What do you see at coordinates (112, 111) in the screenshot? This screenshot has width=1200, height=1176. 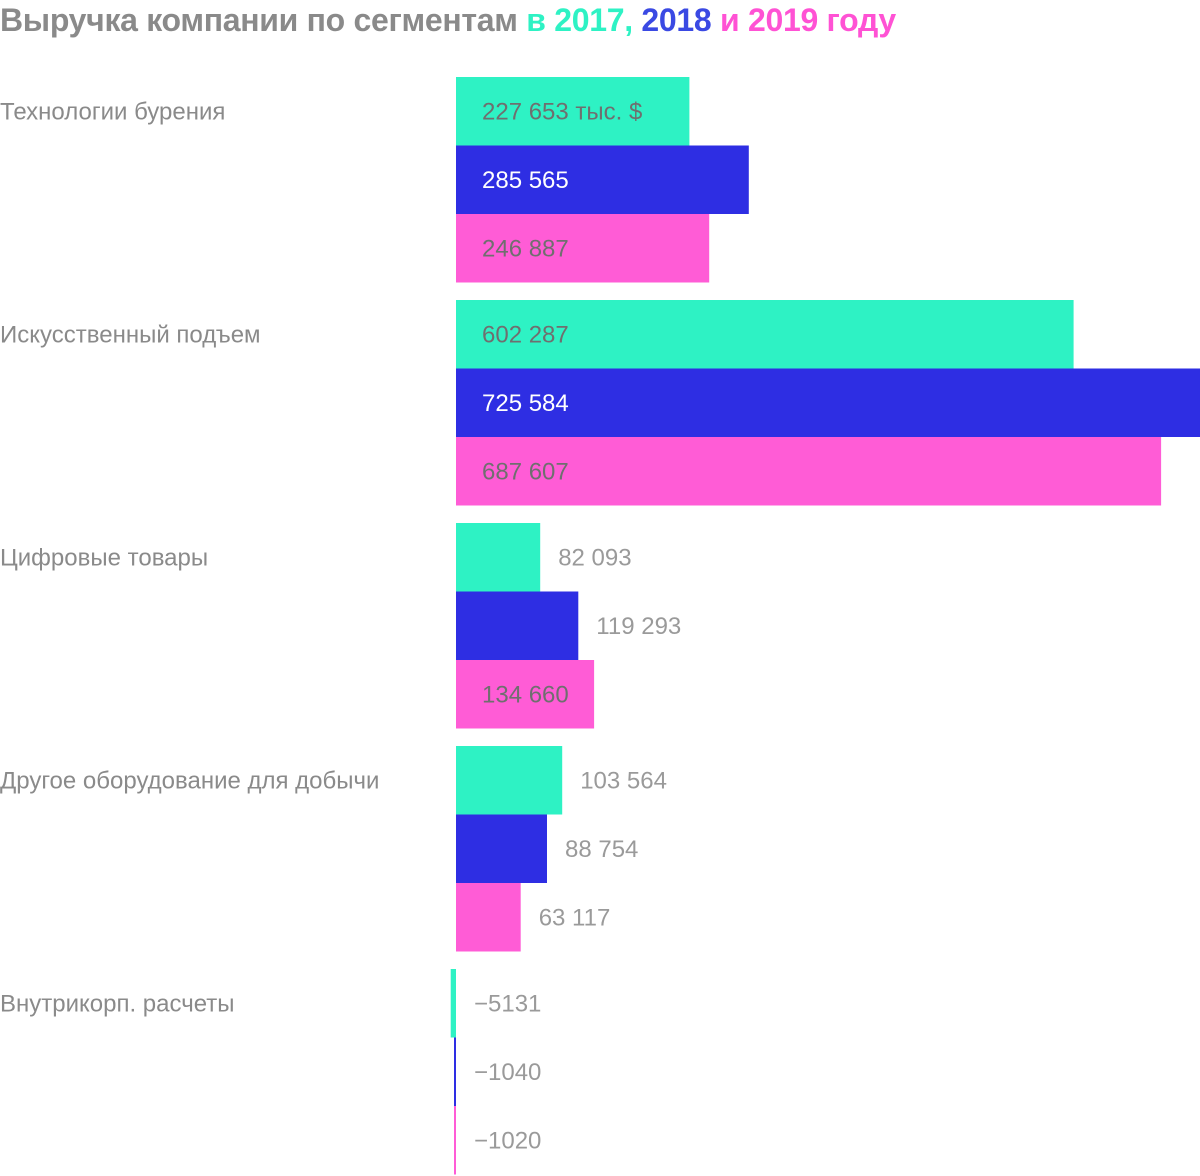 I see `category-label-1: Технологии бурения` at bounding box center [112, 111].